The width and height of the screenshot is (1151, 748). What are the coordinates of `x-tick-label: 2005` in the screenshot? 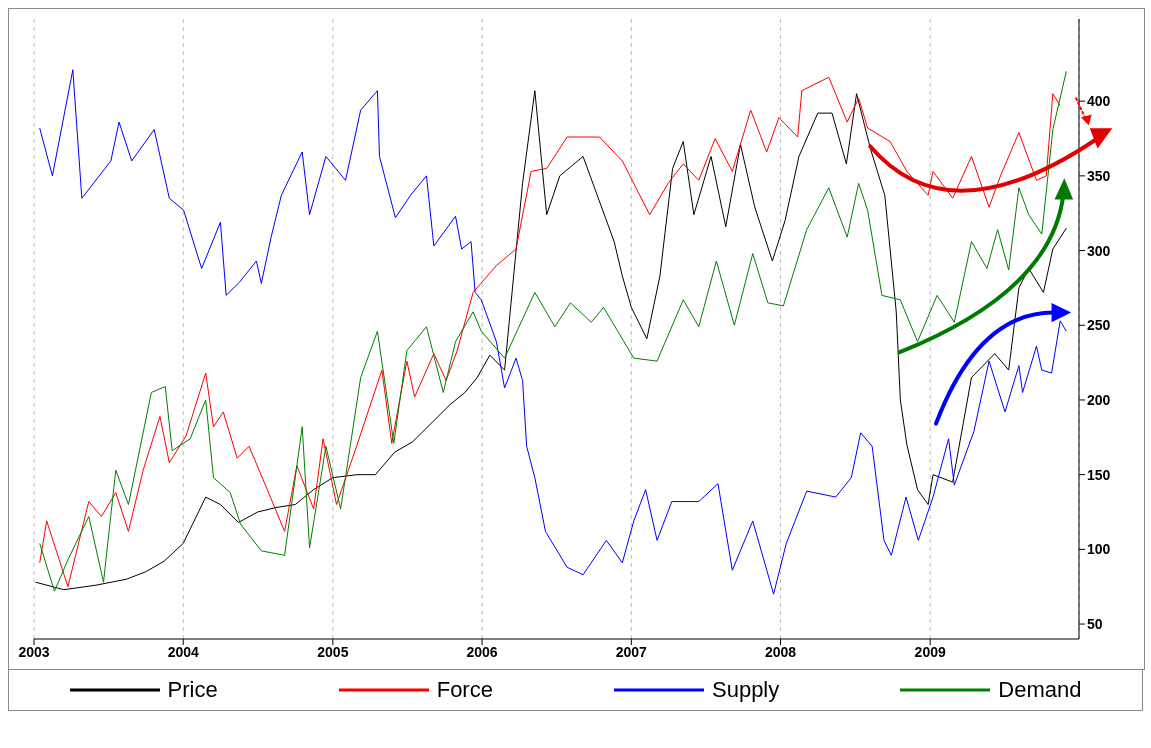 It's located at (333, 651).